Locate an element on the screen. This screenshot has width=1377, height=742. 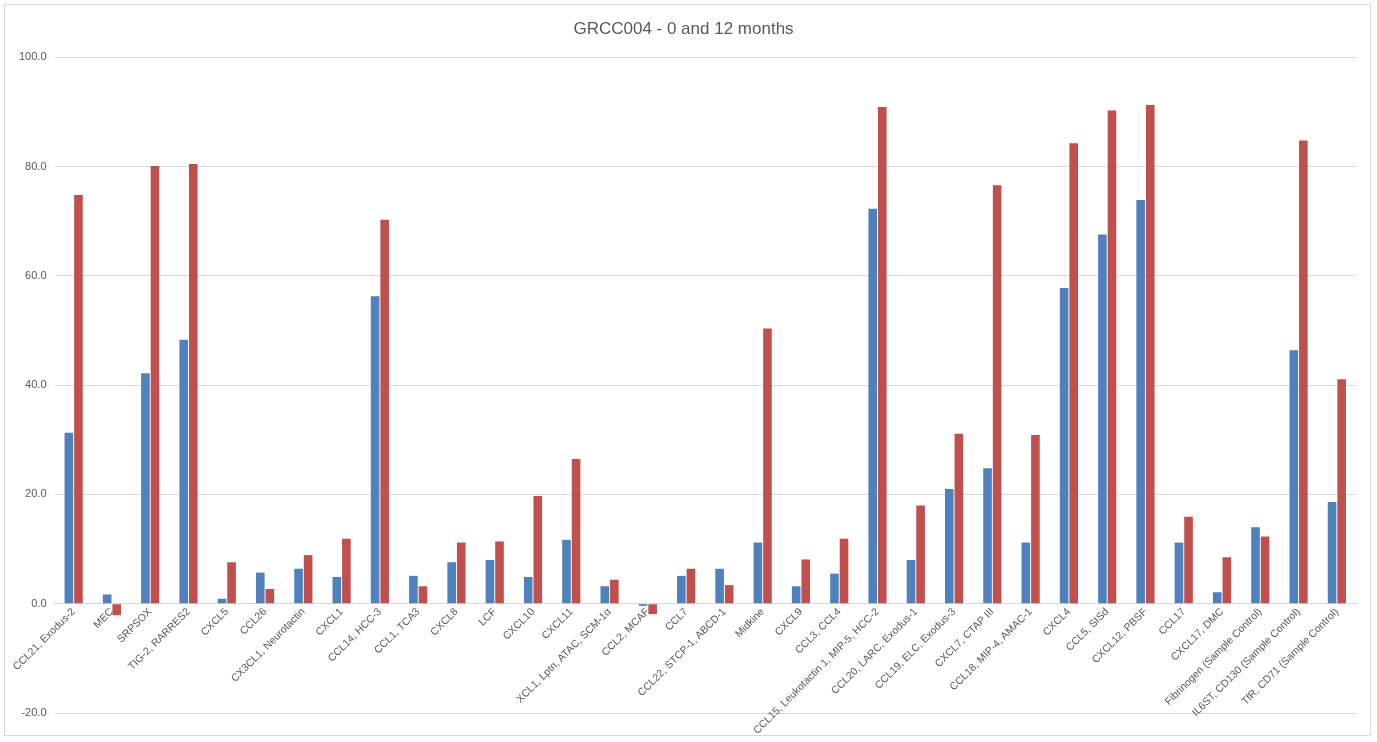
y-tick-label: 20.0 is located at coordinates (36, 493).